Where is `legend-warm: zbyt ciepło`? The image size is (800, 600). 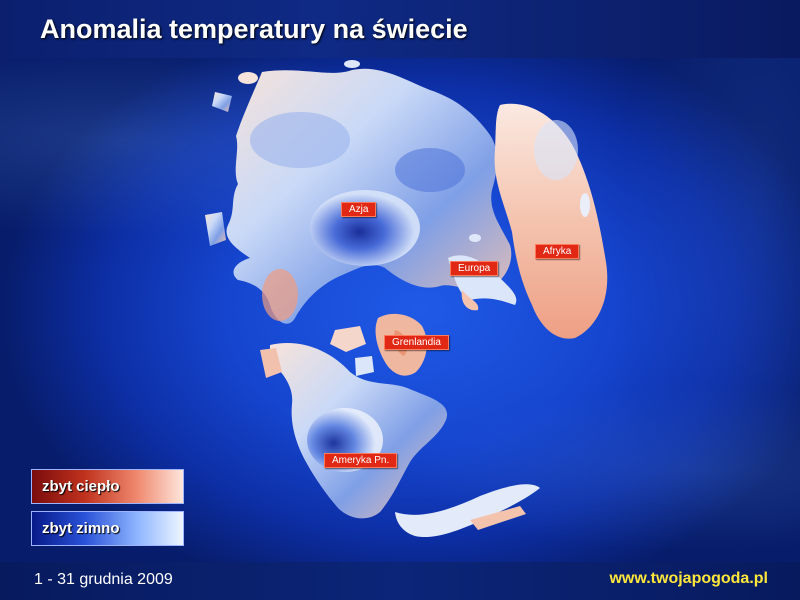
legend-warm: zbyt ciepło is located at coordinates (107, 486).